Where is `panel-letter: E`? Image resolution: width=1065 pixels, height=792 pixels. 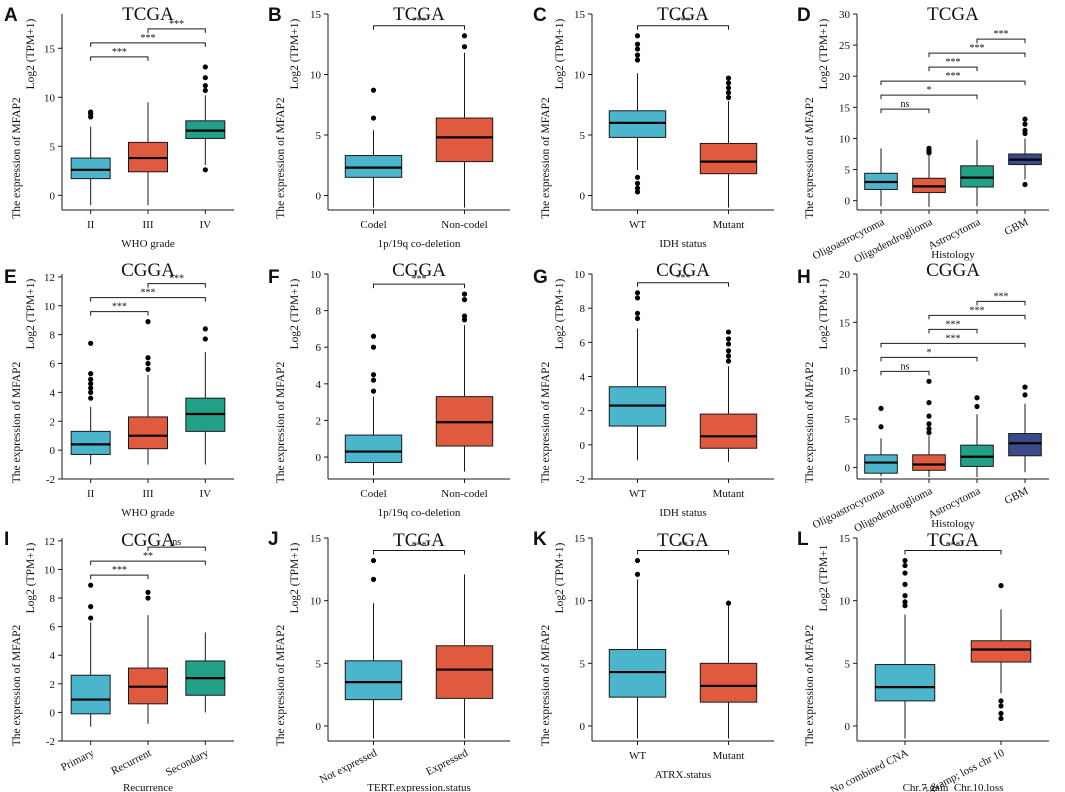
panel-letter: E is located at coordinates (10, 277).